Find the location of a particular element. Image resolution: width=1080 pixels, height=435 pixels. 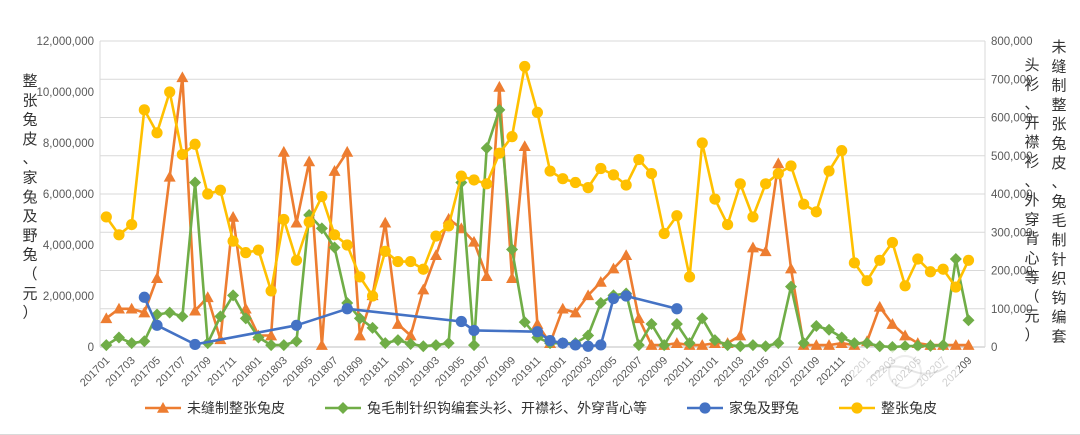

right-axis-tick-label: 0 is located at coordinates (994, 348).